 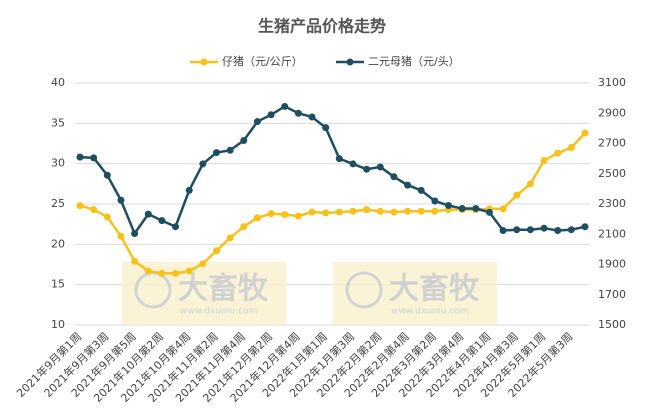 What do you see at coordinates (309, 293) in the screenshot?
I see `watermark: 大畜牧 www.dxumu.com 大畜牧 www.dxumu.com` at bounding box center [309, 293].